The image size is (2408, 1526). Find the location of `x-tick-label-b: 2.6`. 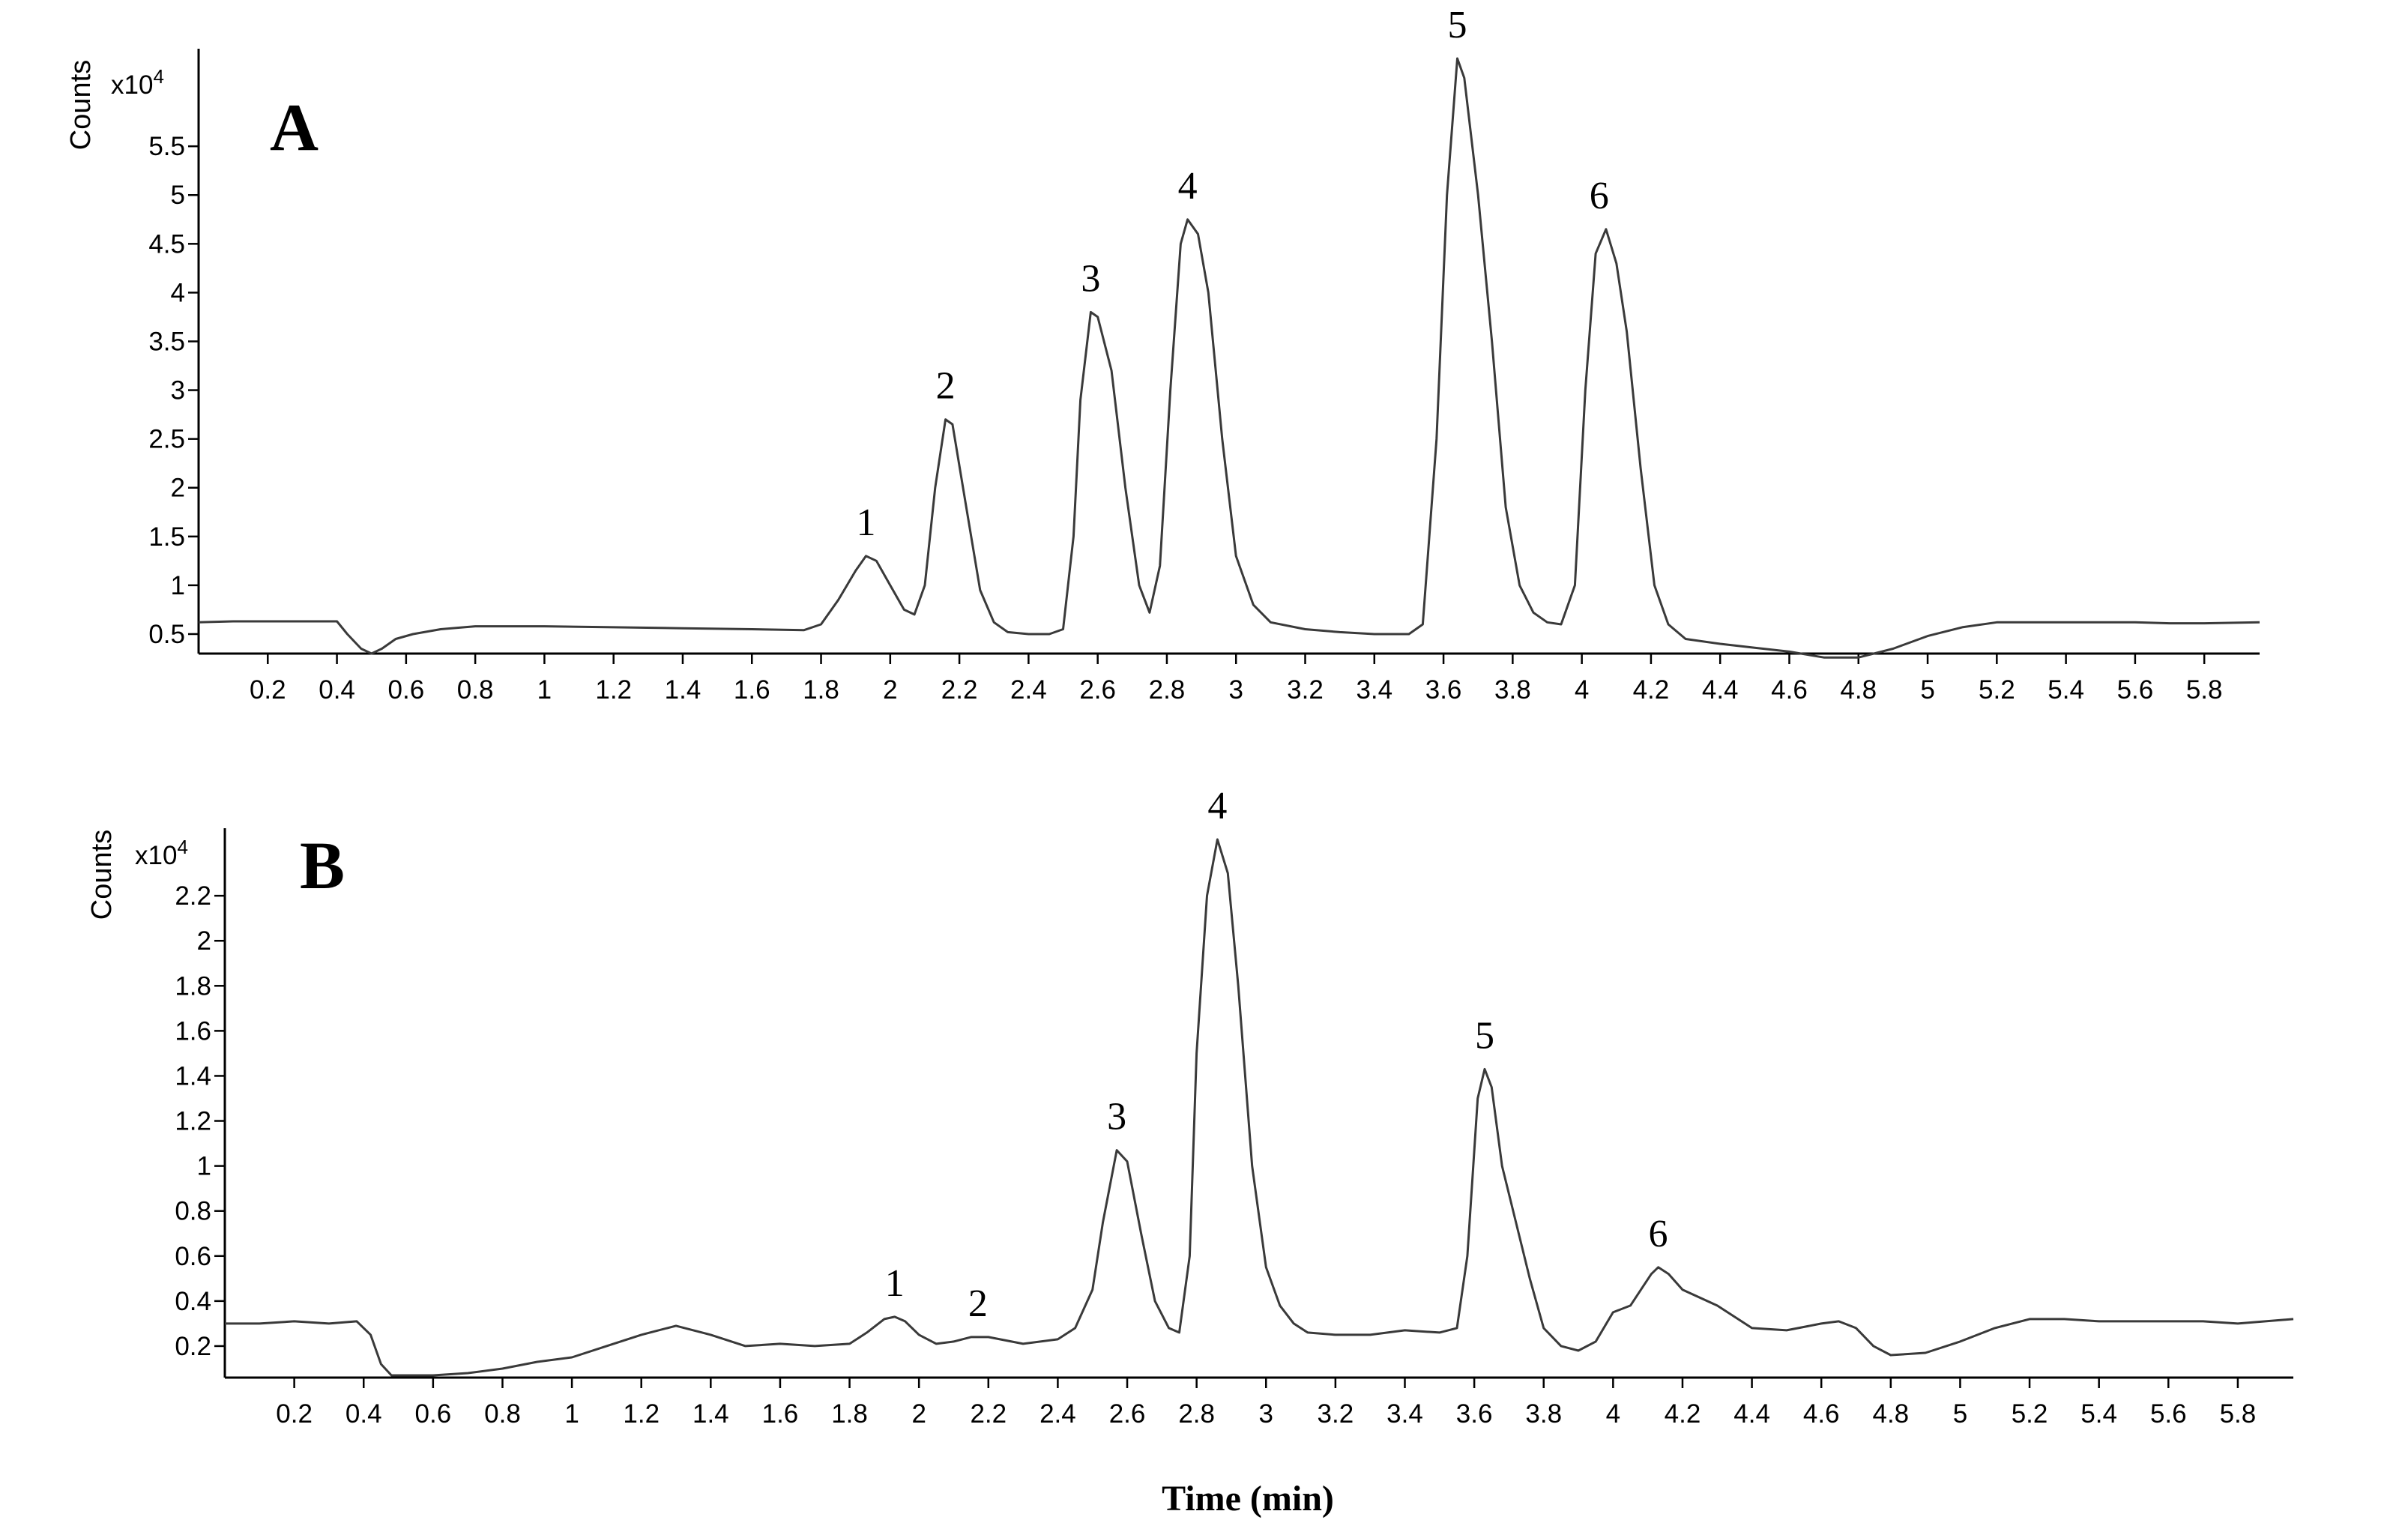

x-tick-label-b: 2.6 is located at coordinates (1127, 1414).